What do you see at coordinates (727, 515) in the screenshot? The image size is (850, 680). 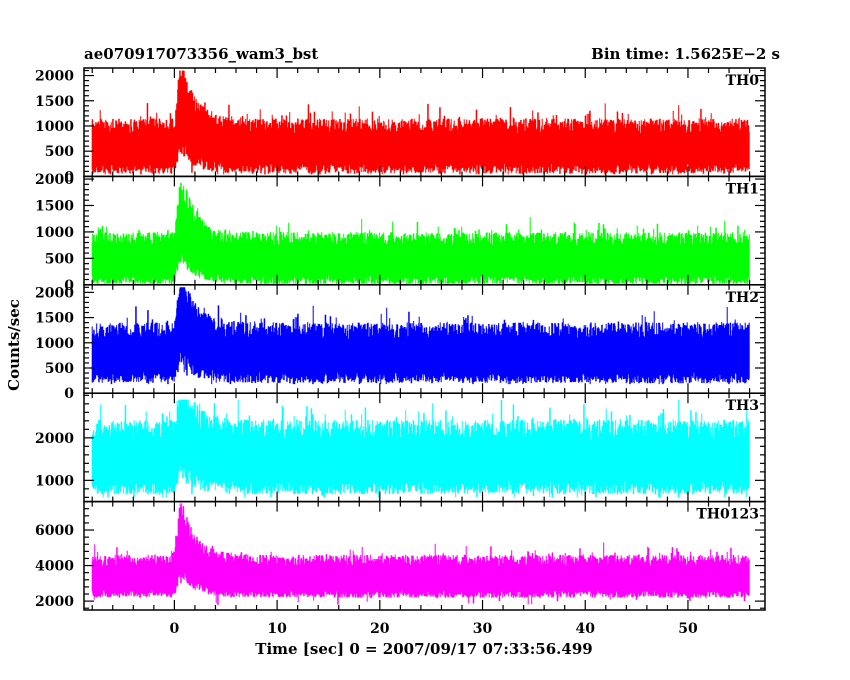 I see `panel-label-th0123: TH0123` at bounding box center [727, 515].